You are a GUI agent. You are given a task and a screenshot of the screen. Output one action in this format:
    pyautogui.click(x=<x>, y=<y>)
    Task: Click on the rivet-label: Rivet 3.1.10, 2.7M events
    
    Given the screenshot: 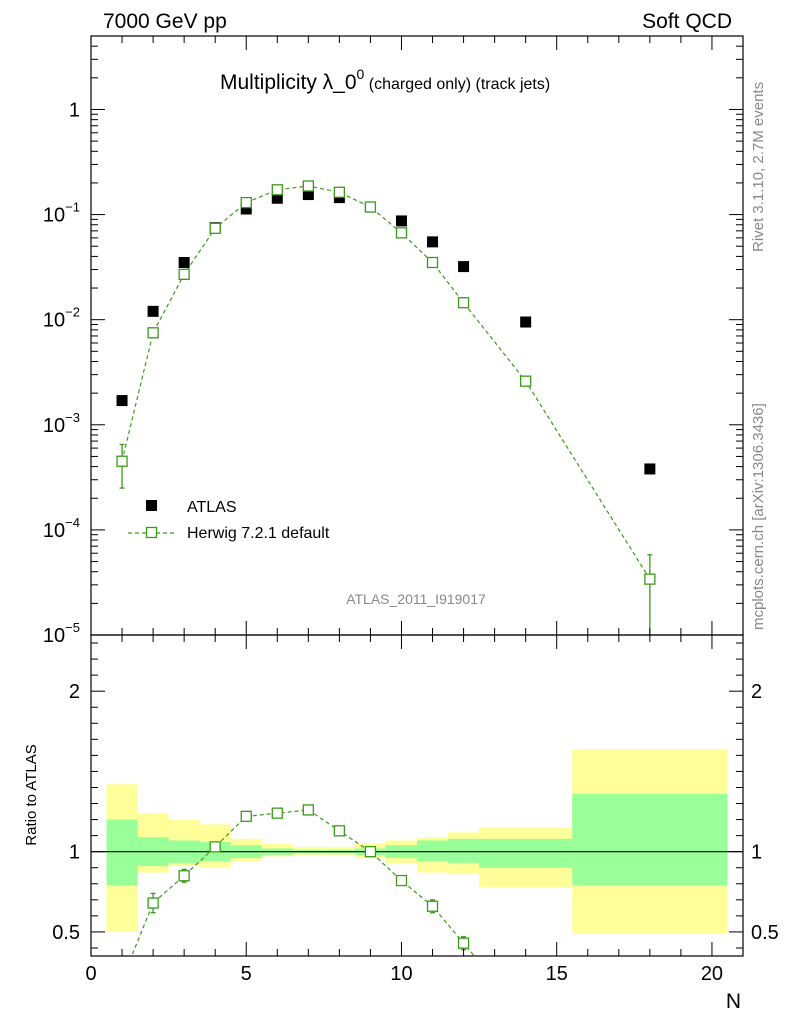 What is the action you would take?
    pyautogui.click(x=758, y=167)
    